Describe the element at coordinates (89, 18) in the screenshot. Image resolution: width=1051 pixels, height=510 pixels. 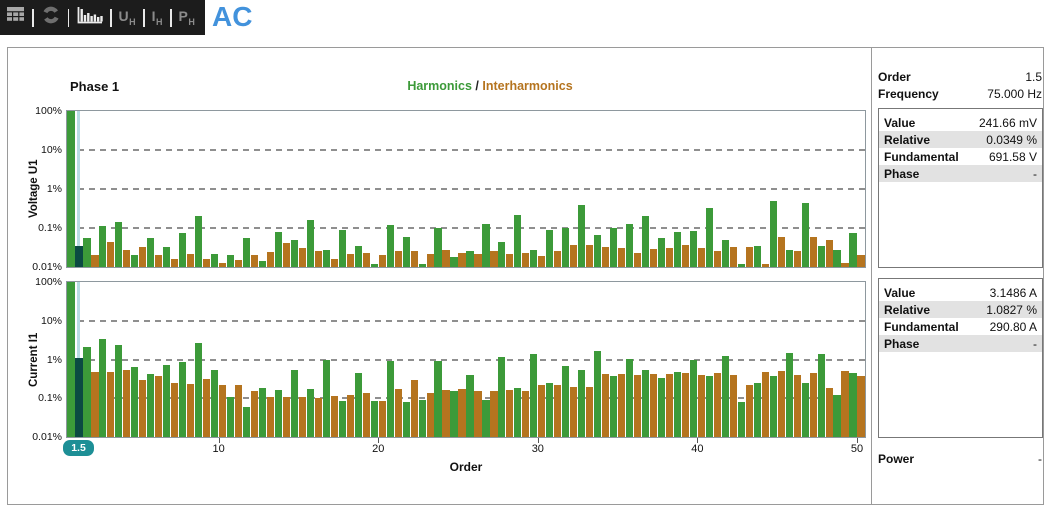
I see `harmonics-view-button` at that location.